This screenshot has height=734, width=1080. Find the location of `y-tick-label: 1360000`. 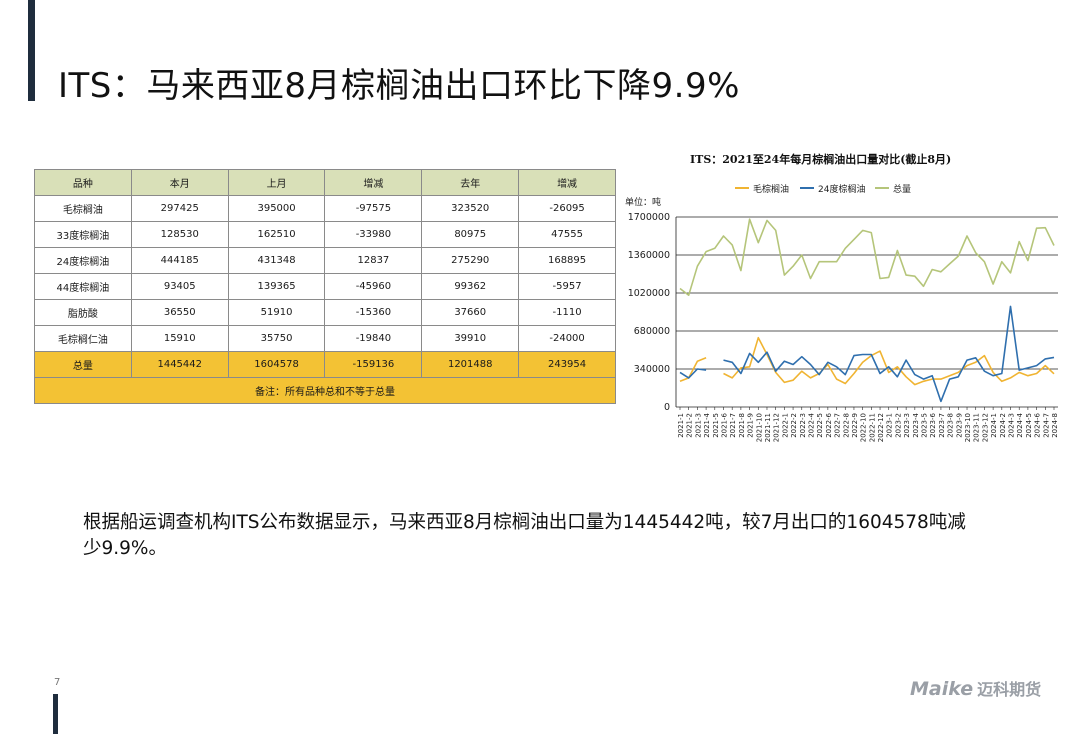

y-tick-label: 1360000 is located at coordinates (649, 255).